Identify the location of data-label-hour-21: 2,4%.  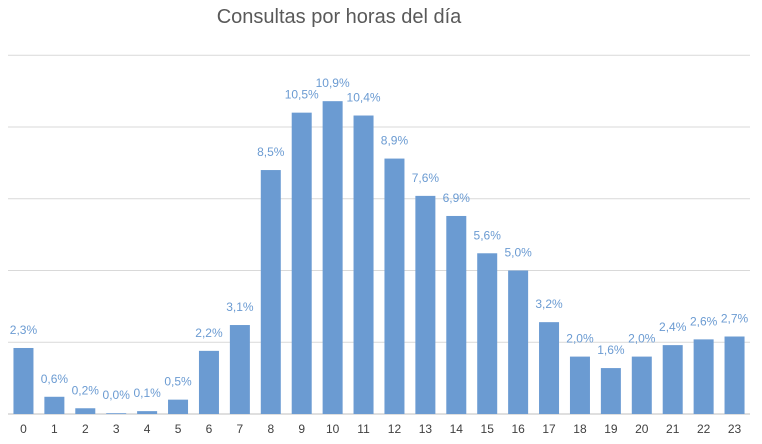
(673, 327).